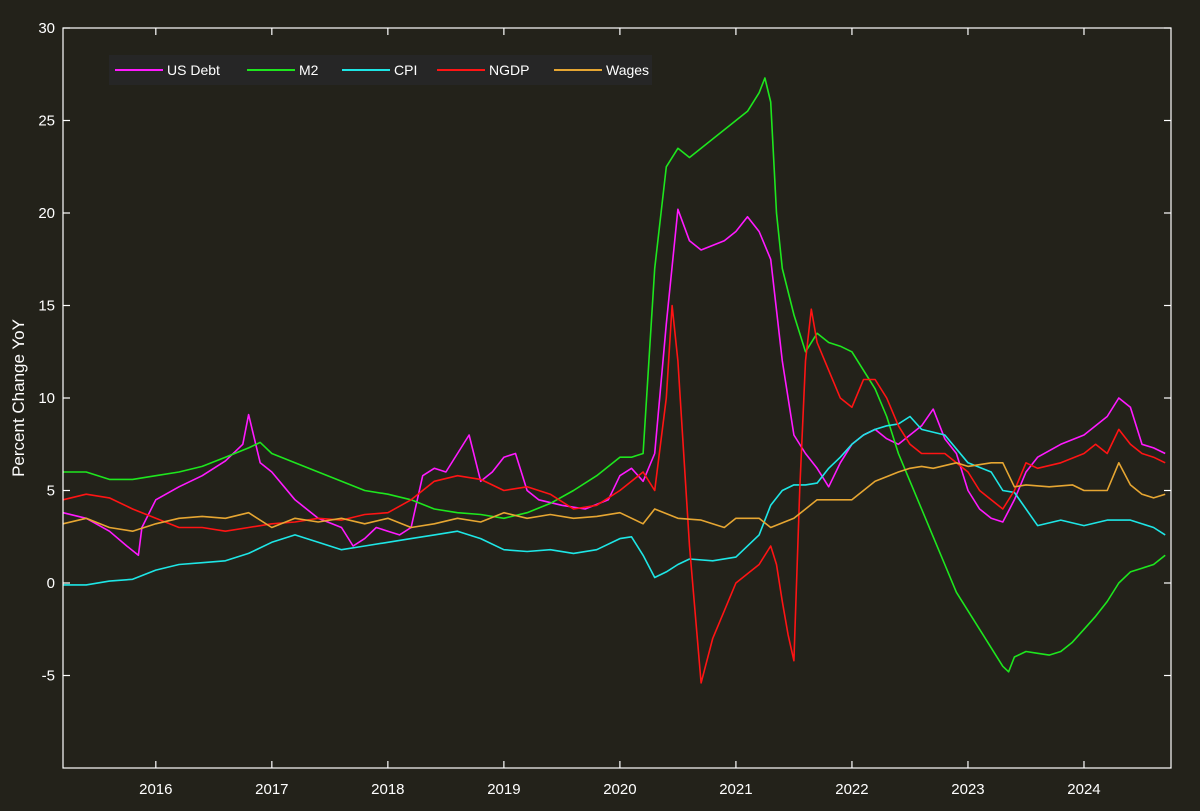 The width and height of the screenshot is (1200, 811). What do you see at coordinates (627, 70) in the screenshot?
I see `legend-label-wages: Wages` at bounding box center [627, 70].